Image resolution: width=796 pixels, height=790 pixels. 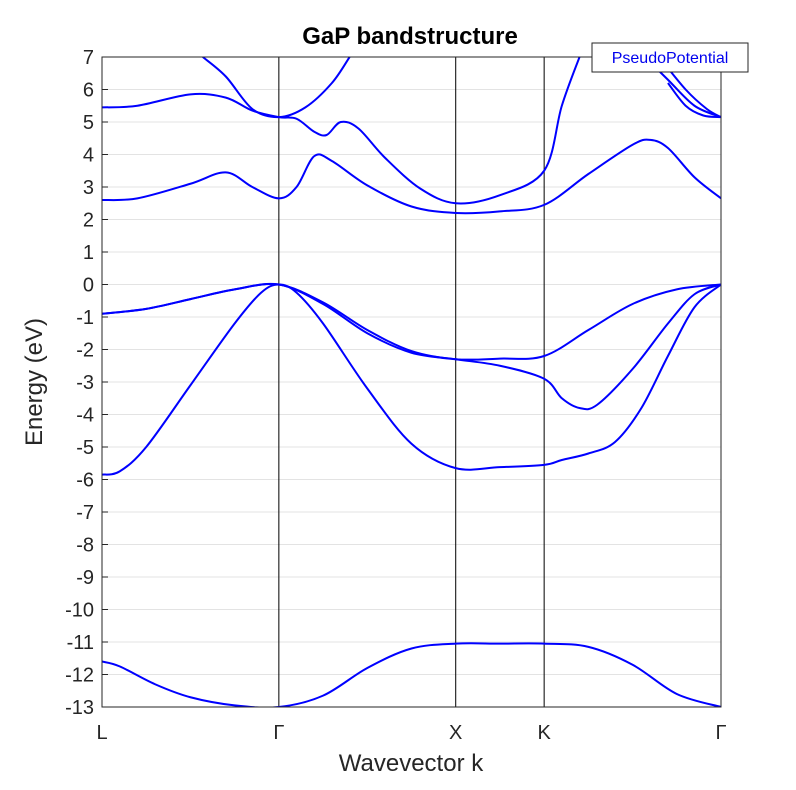 What do you see at coordinates (85, 351) in the screenshot?
I see `y-tick-label: -2` at bounding box center [85, 351].